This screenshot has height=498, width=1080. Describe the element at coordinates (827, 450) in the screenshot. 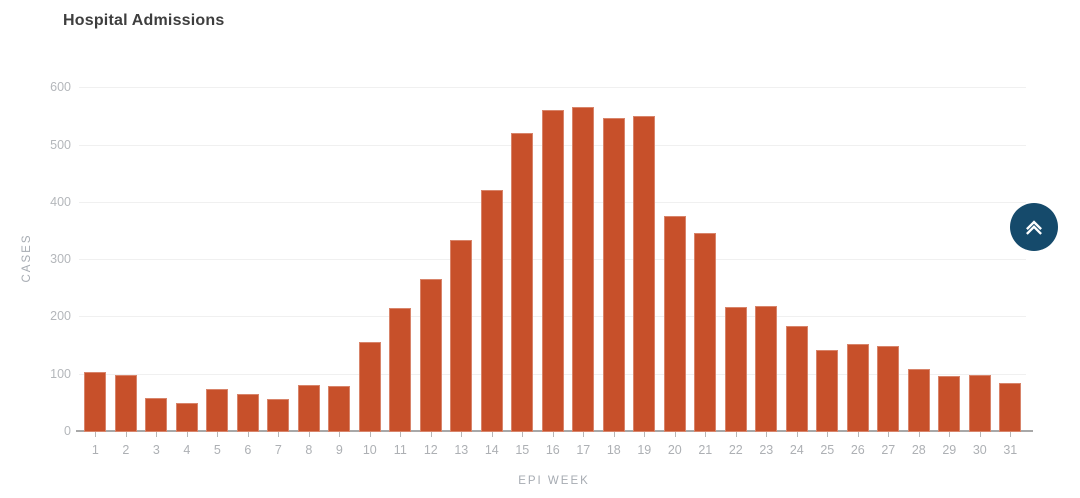

I see `x-tick-label: 25` at that location.